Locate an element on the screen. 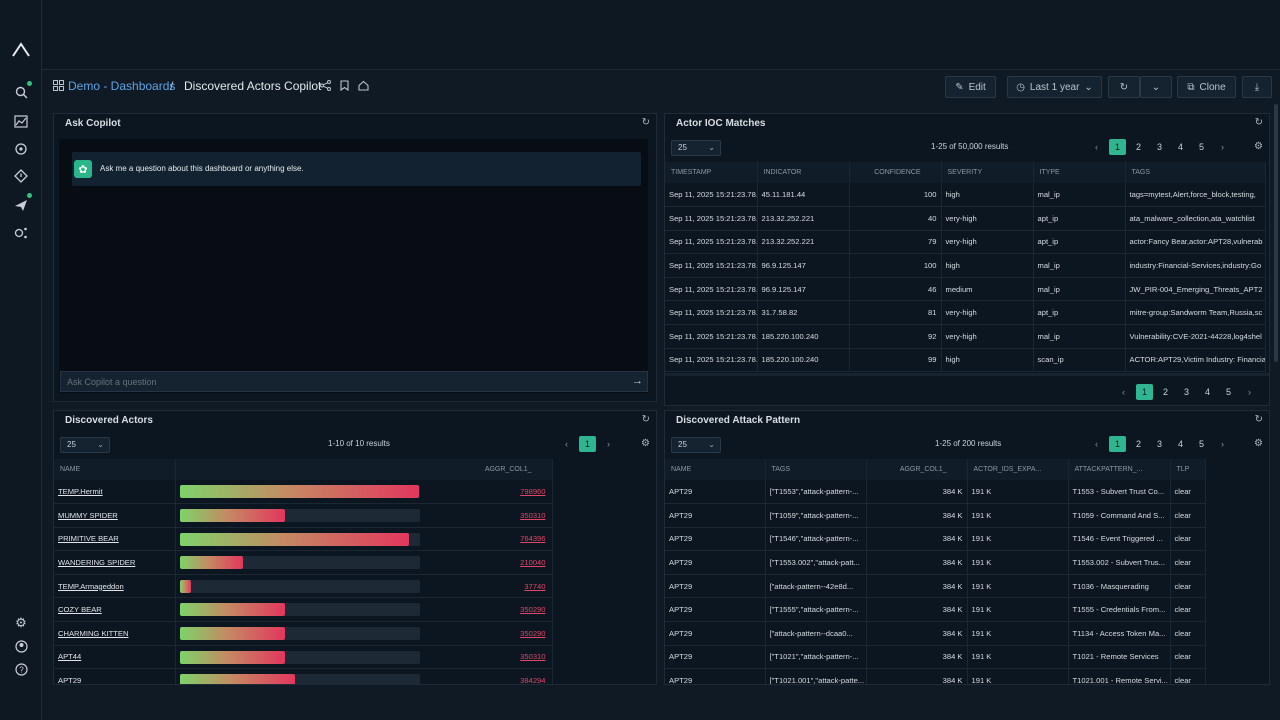 The width and height of the screenshot is (1280, 720). page-scrollbar is located at coordinates (1276, 233).